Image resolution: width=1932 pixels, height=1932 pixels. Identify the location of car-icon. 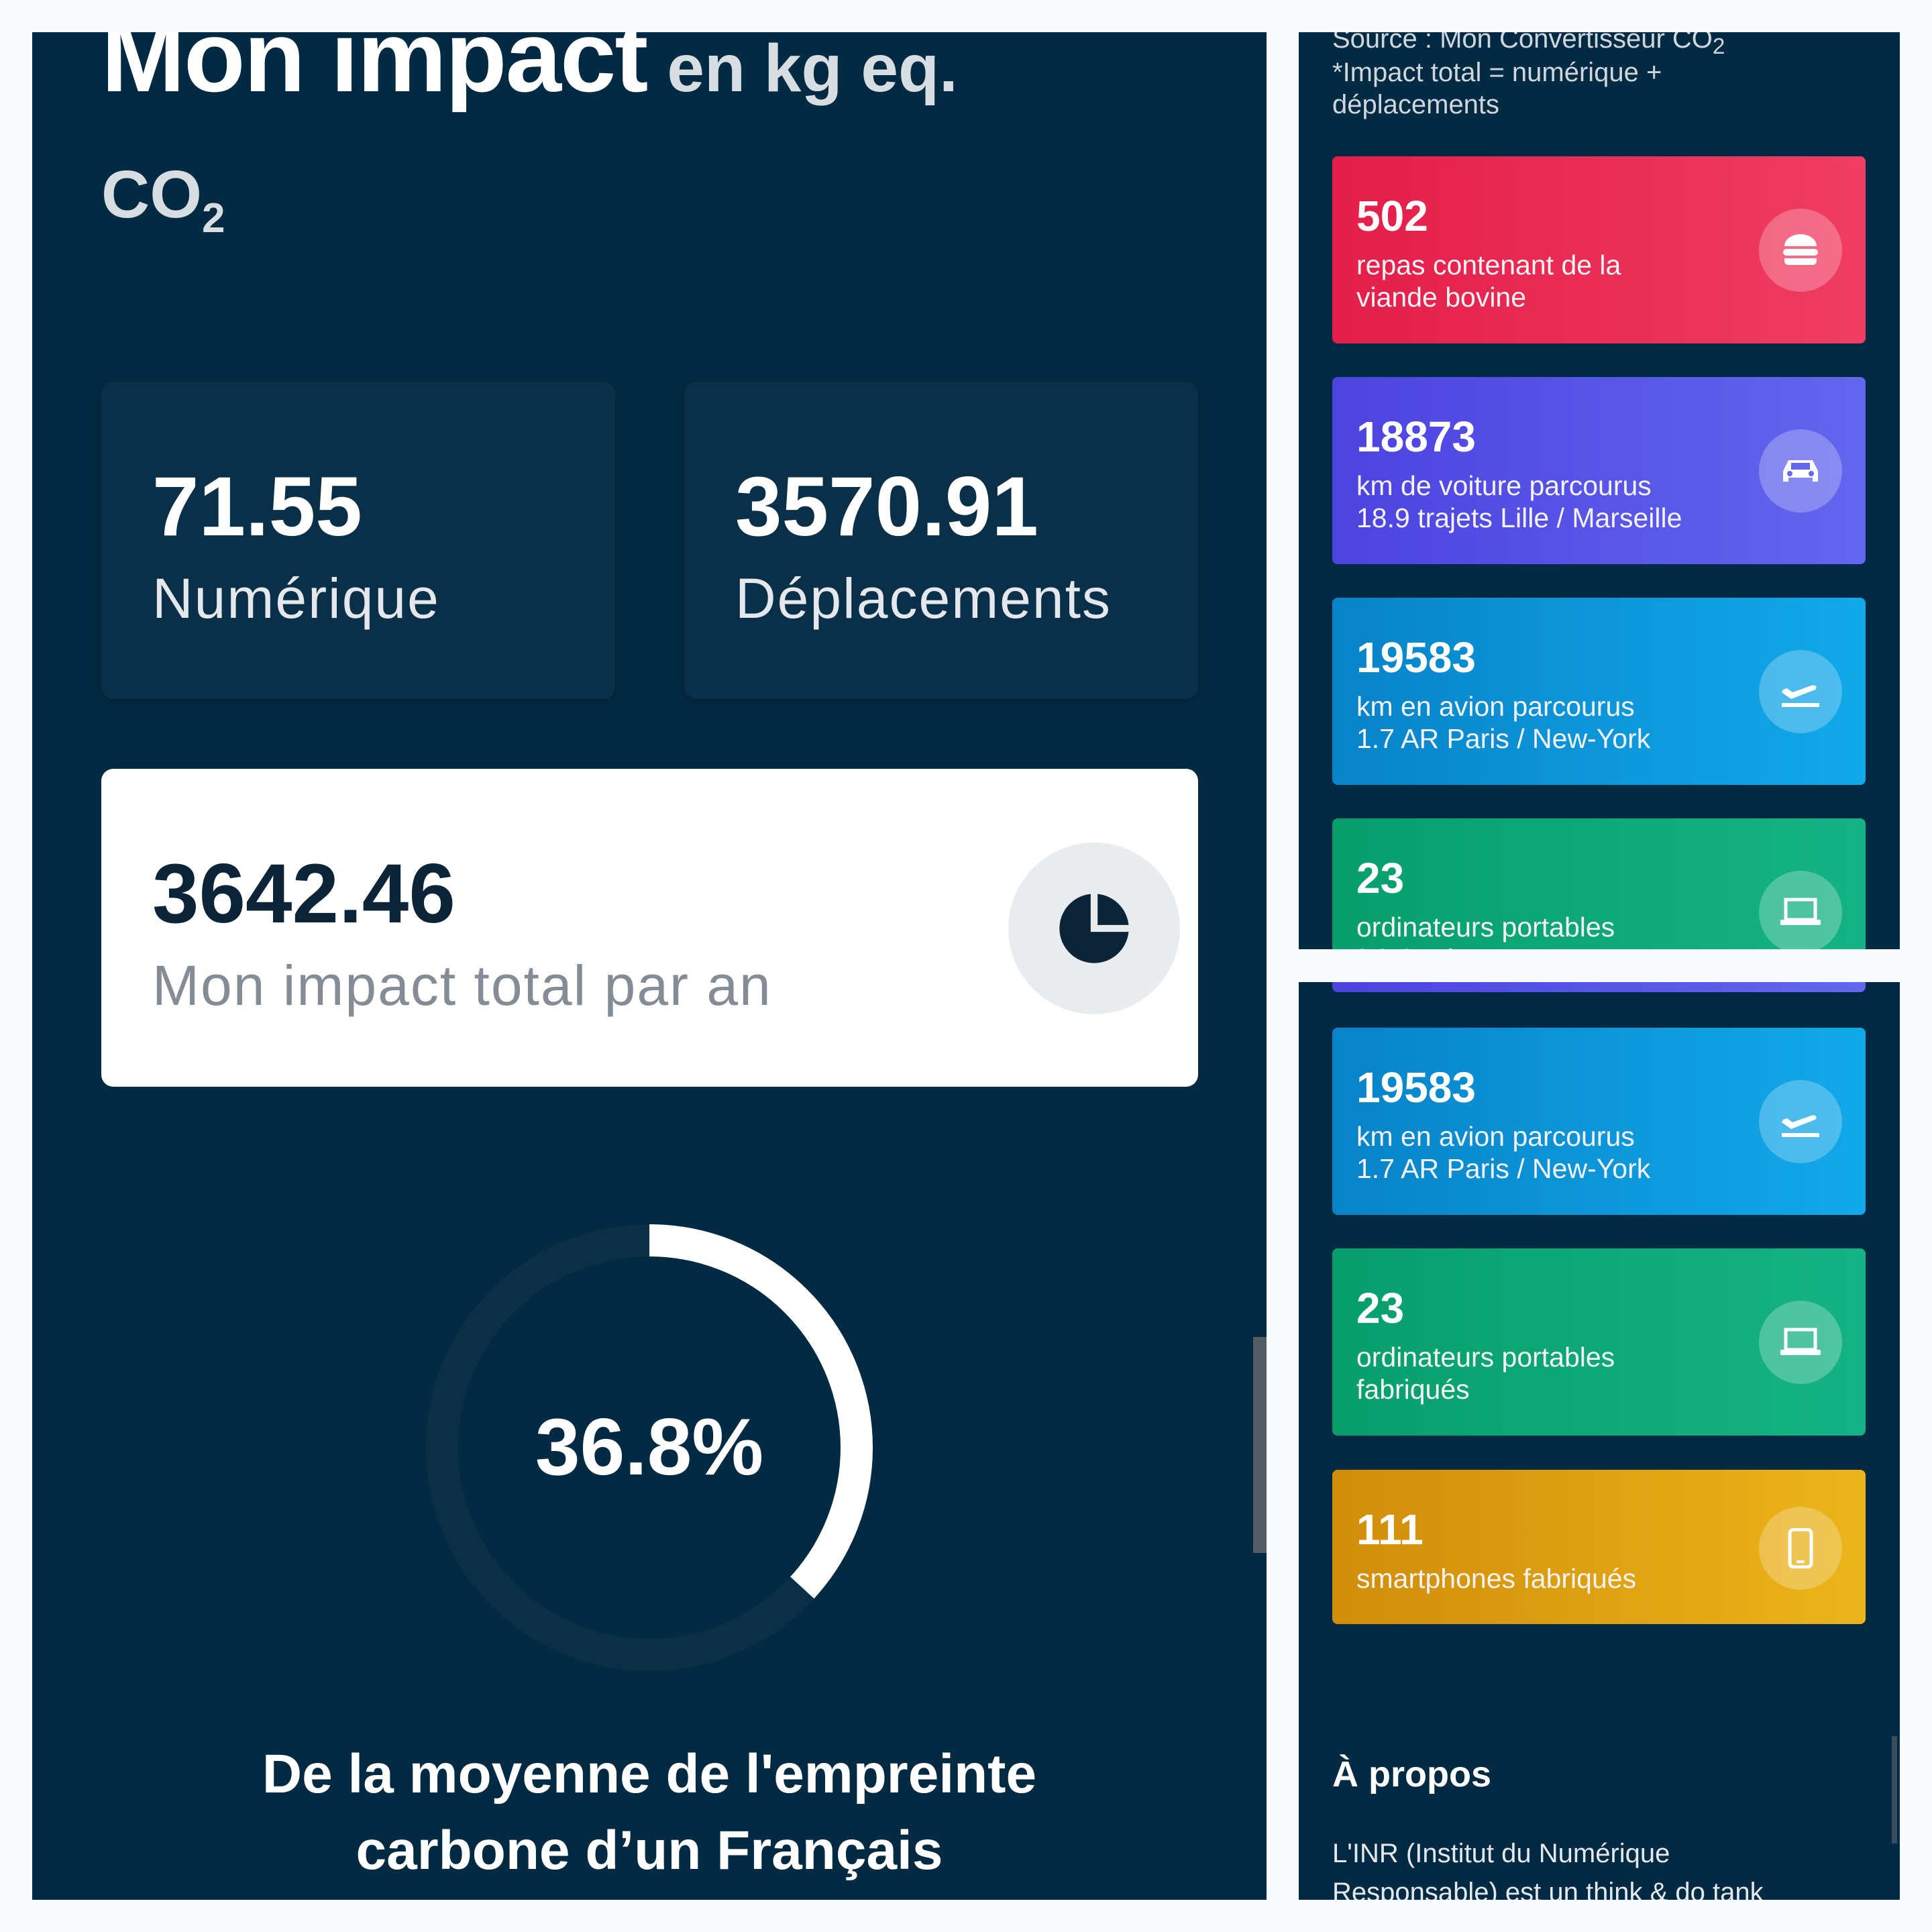
(1800, 471).